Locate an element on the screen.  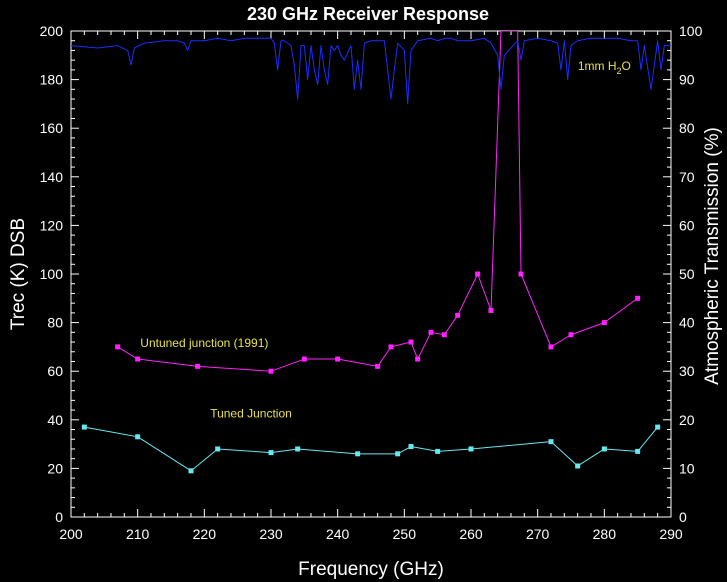
annotation-1mm-h2o: 1mm H2O is located at coordinates (604, 67).